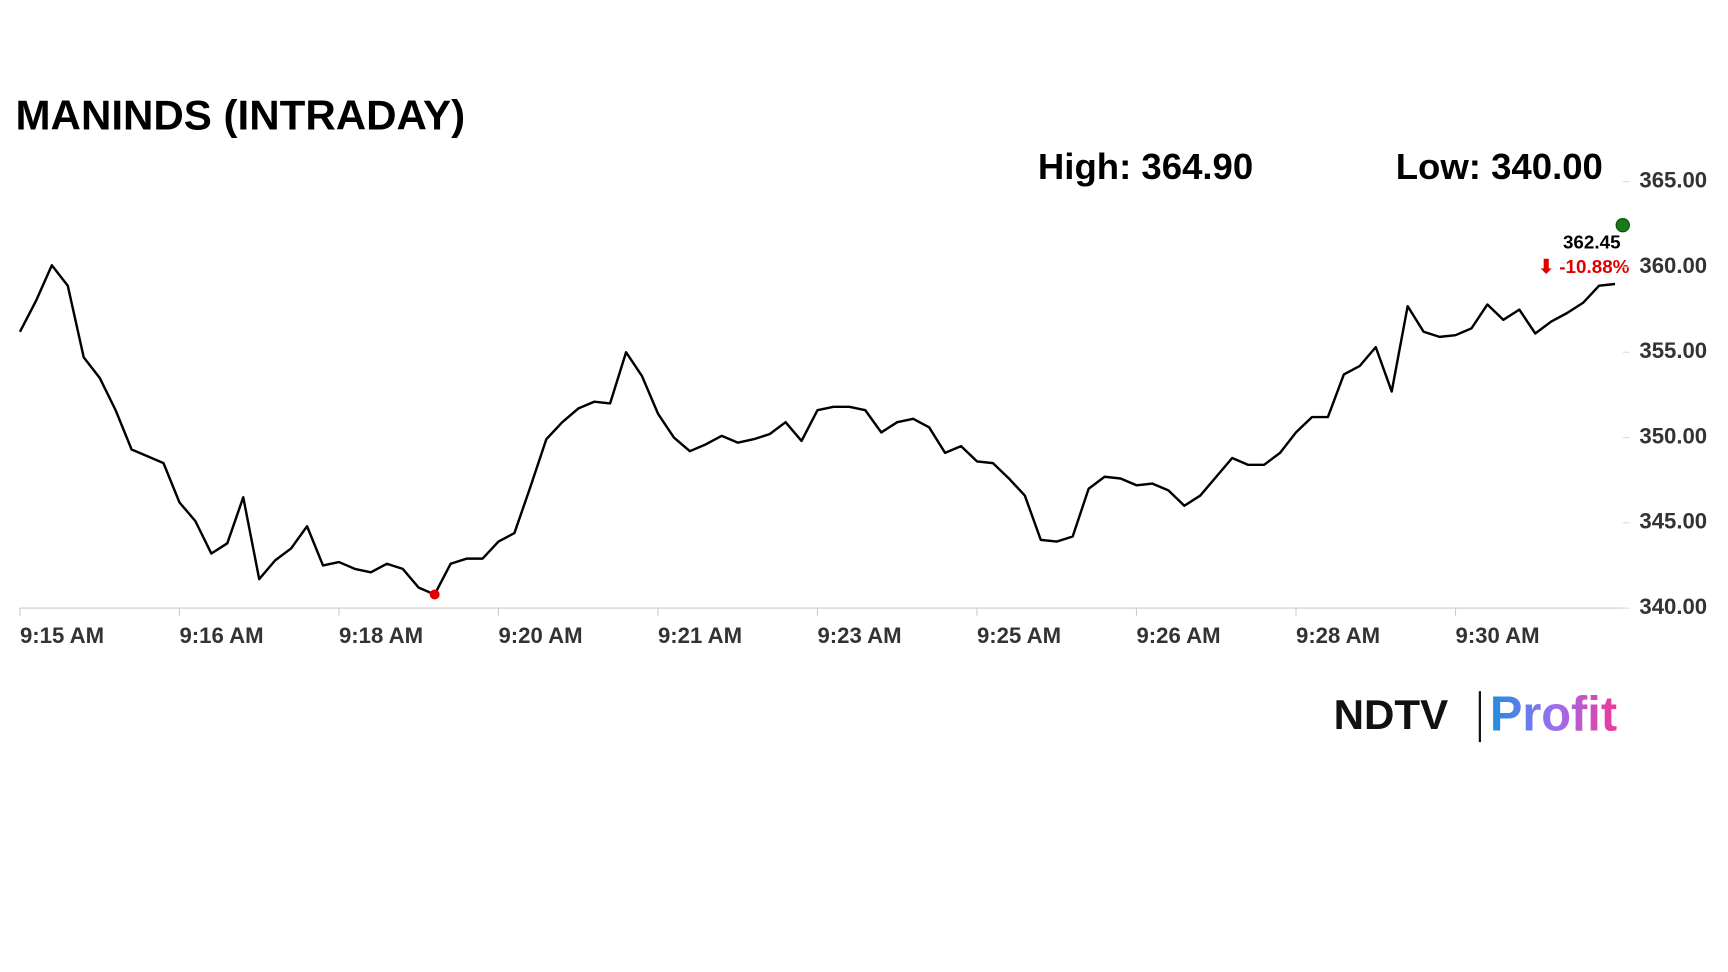  Describe the element at coordinates (1499, 166) in the screenshot. I see `low-label: Low: 340.00` at that location.